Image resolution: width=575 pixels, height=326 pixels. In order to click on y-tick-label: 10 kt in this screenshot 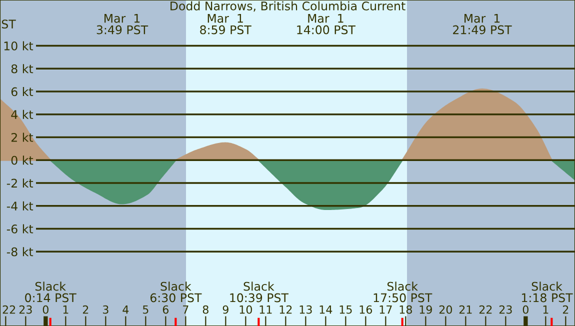, I will do `click(19, 45)`.